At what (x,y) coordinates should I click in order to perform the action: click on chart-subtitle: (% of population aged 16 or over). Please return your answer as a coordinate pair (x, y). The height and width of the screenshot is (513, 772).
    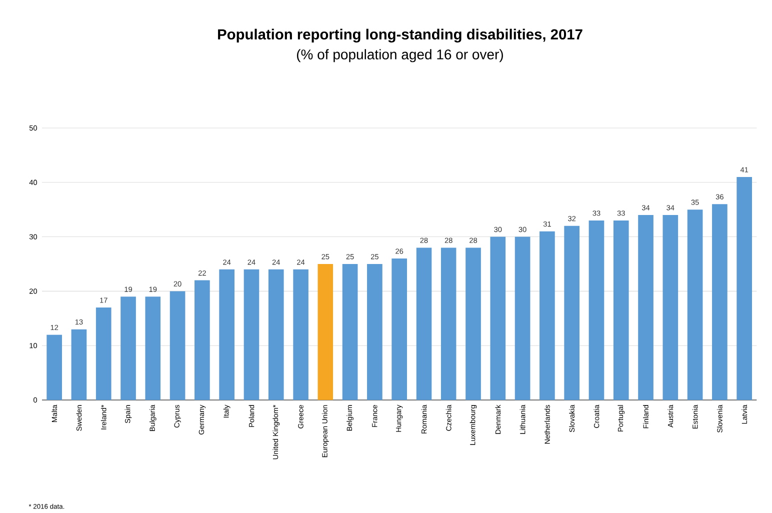
    Looking at the image, I should click on (399, 55).